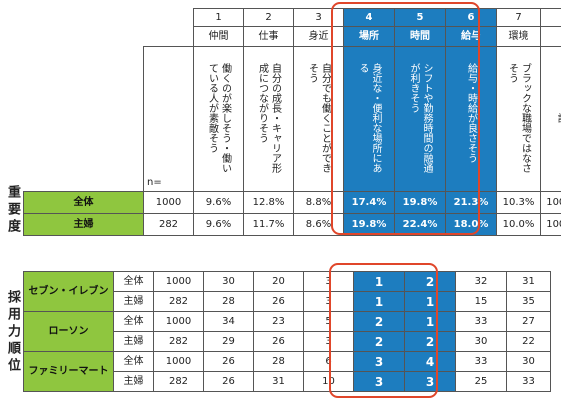 The width and height of the screenshot is (561, 400). Describe the element at coordinates (471, 36) in the screenshot. I see `col-head: 給与` at that location.